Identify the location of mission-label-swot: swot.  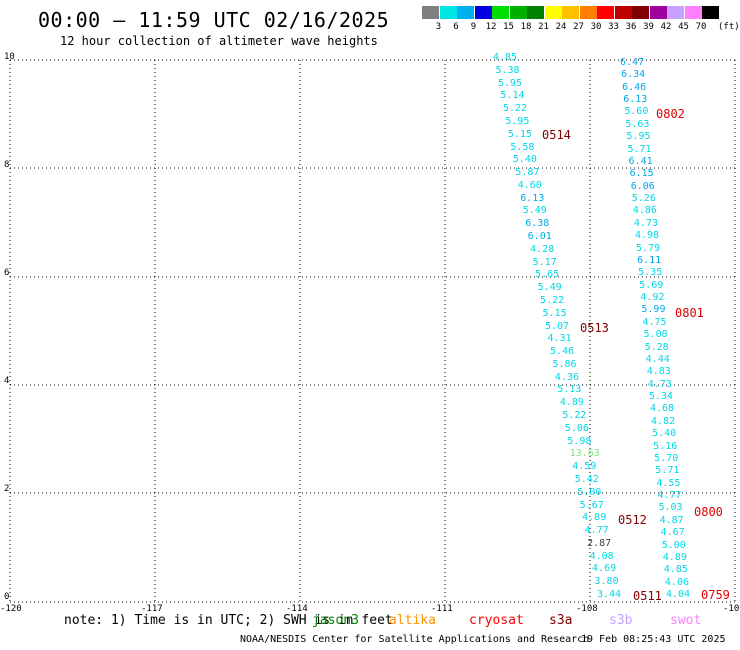
(686, 620).